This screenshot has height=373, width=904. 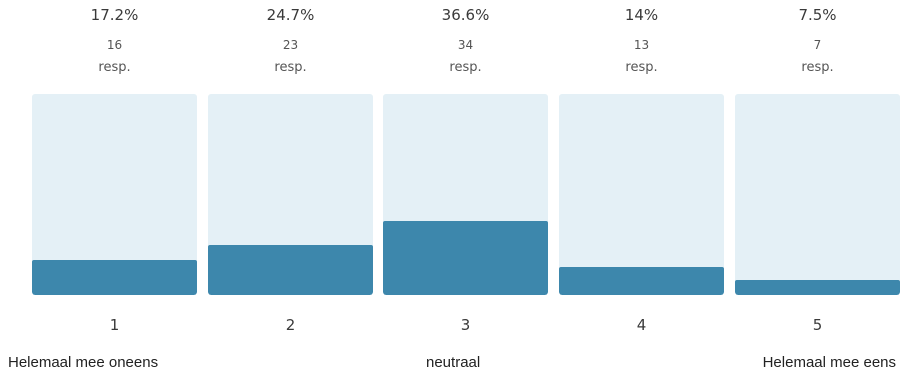 I want to click on percent-label: 36.6%, so click(x=465, y=15).